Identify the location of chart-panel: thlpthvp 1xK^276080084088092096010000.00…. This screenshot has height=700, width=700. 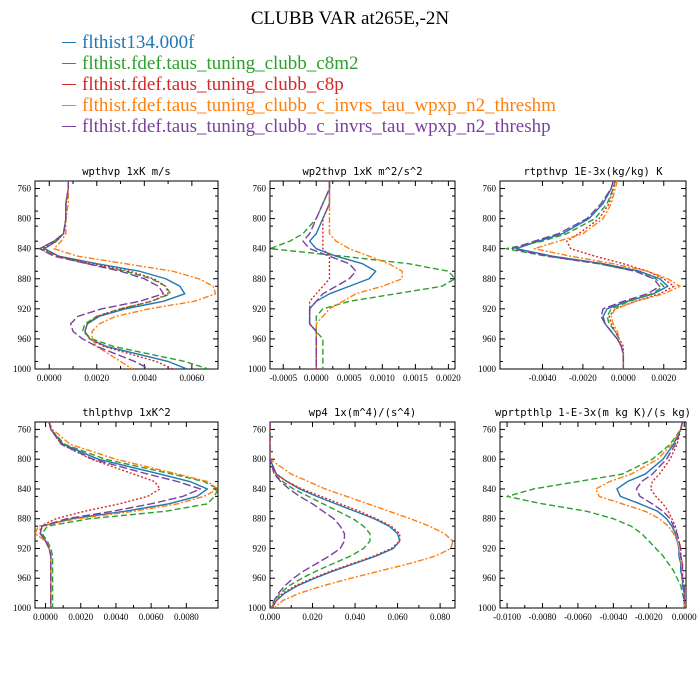
(116, 514).